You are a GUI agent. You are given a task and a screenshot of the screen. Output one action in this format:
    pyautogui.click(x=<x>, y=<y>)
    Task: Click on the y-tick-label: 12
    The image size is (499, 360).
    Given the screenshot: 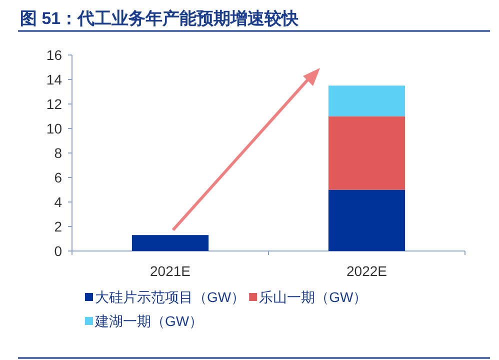 What is the action you would take?
    pyautogui.click(x=54, y=104)
    